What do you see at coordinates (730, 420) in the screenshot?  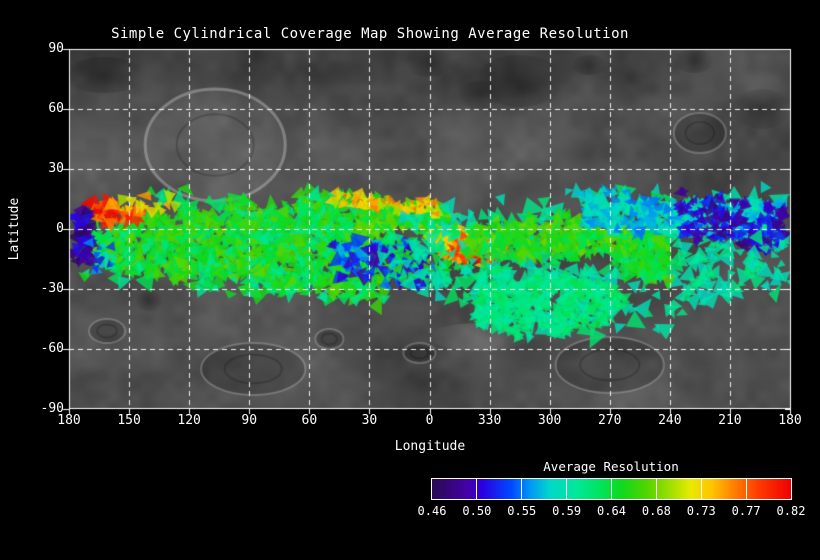 I see `x-tick-label: 210` at bounding box center [730, 420].